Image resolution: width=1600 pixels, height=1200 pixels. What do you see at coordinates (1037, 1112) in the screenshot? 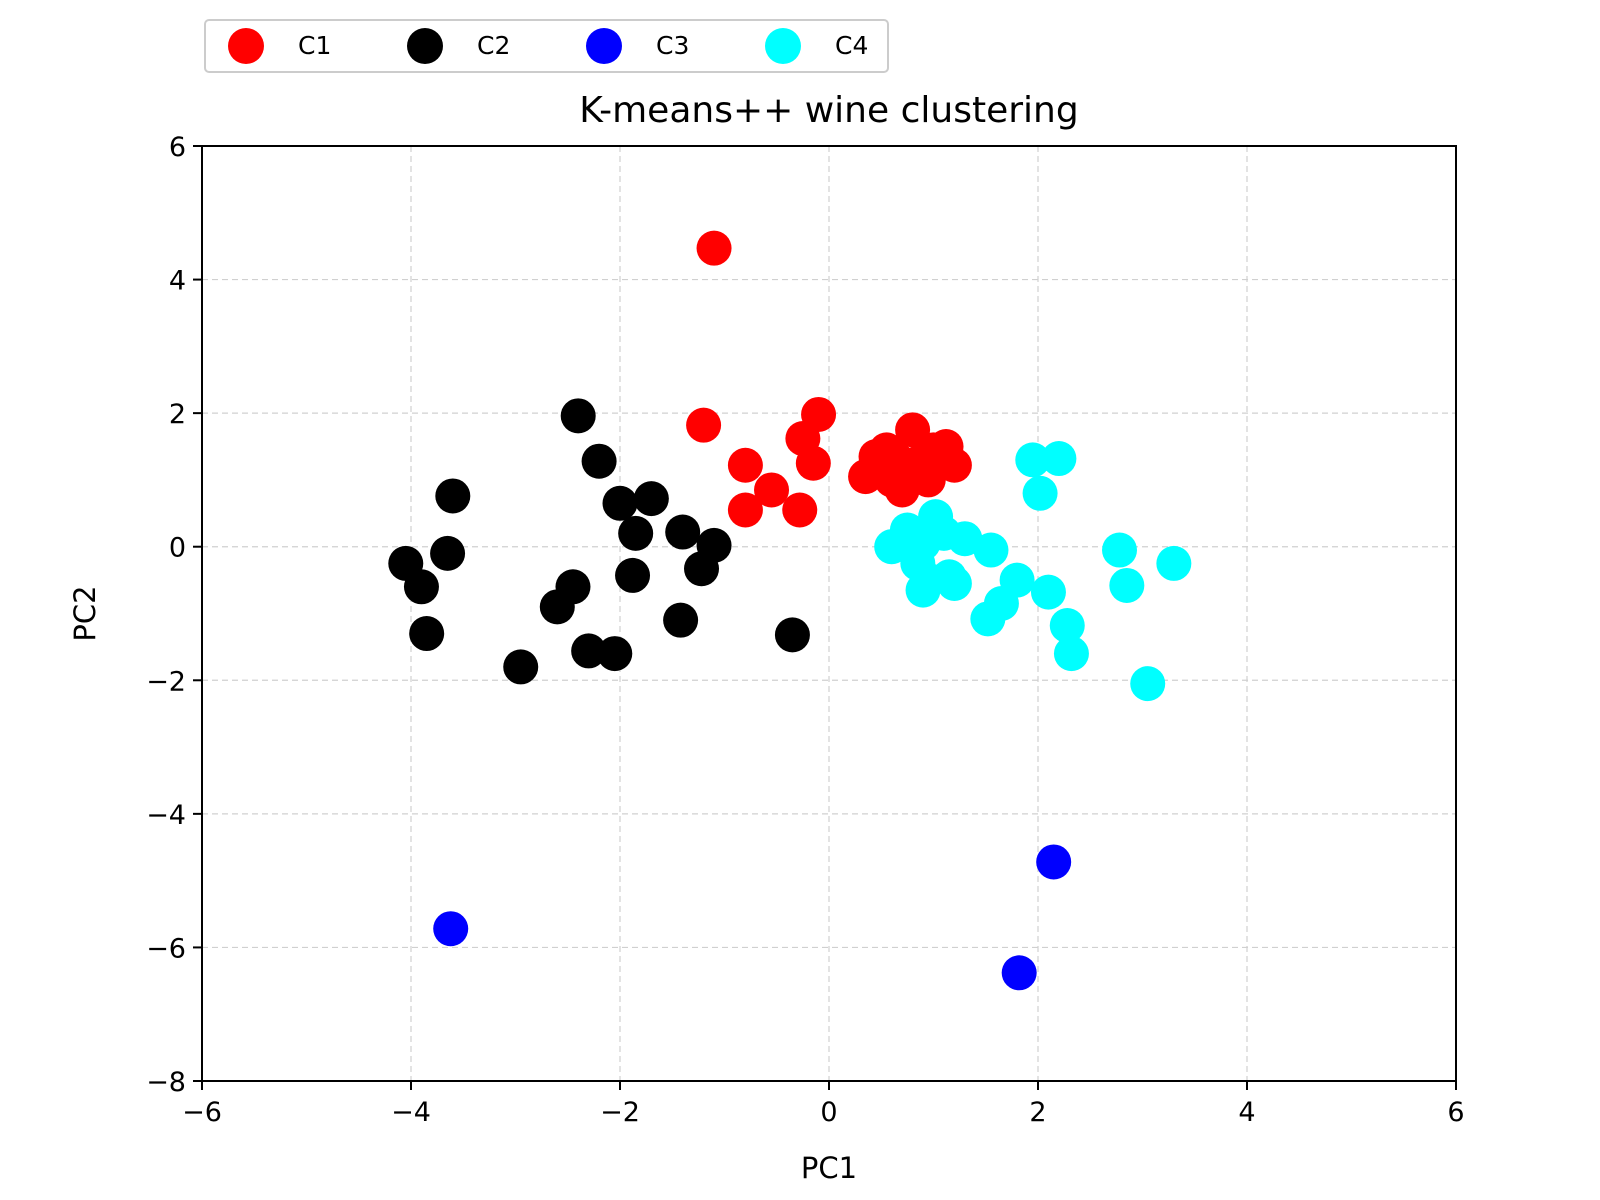
I see `x-tick-label: 2` at bounding box center [1037, 1112].